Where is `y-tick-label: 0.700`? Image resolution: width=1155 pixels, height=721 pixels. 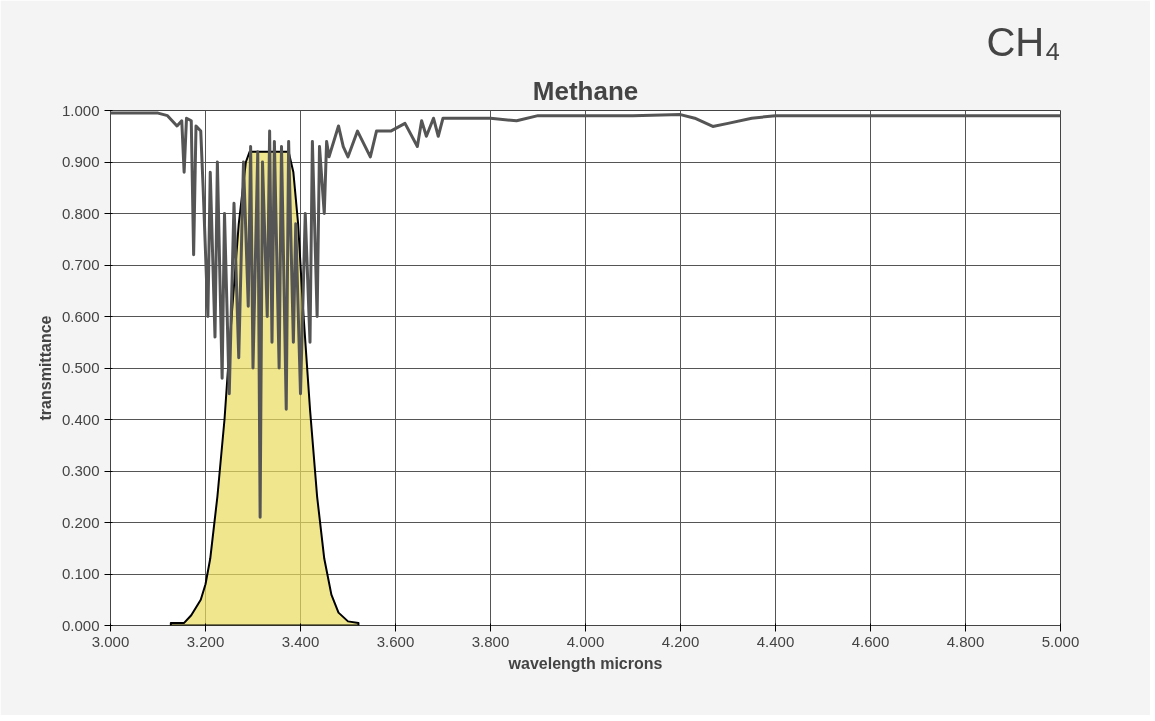
y-tick-label: 0.700 is located at coordinates (80, 264).